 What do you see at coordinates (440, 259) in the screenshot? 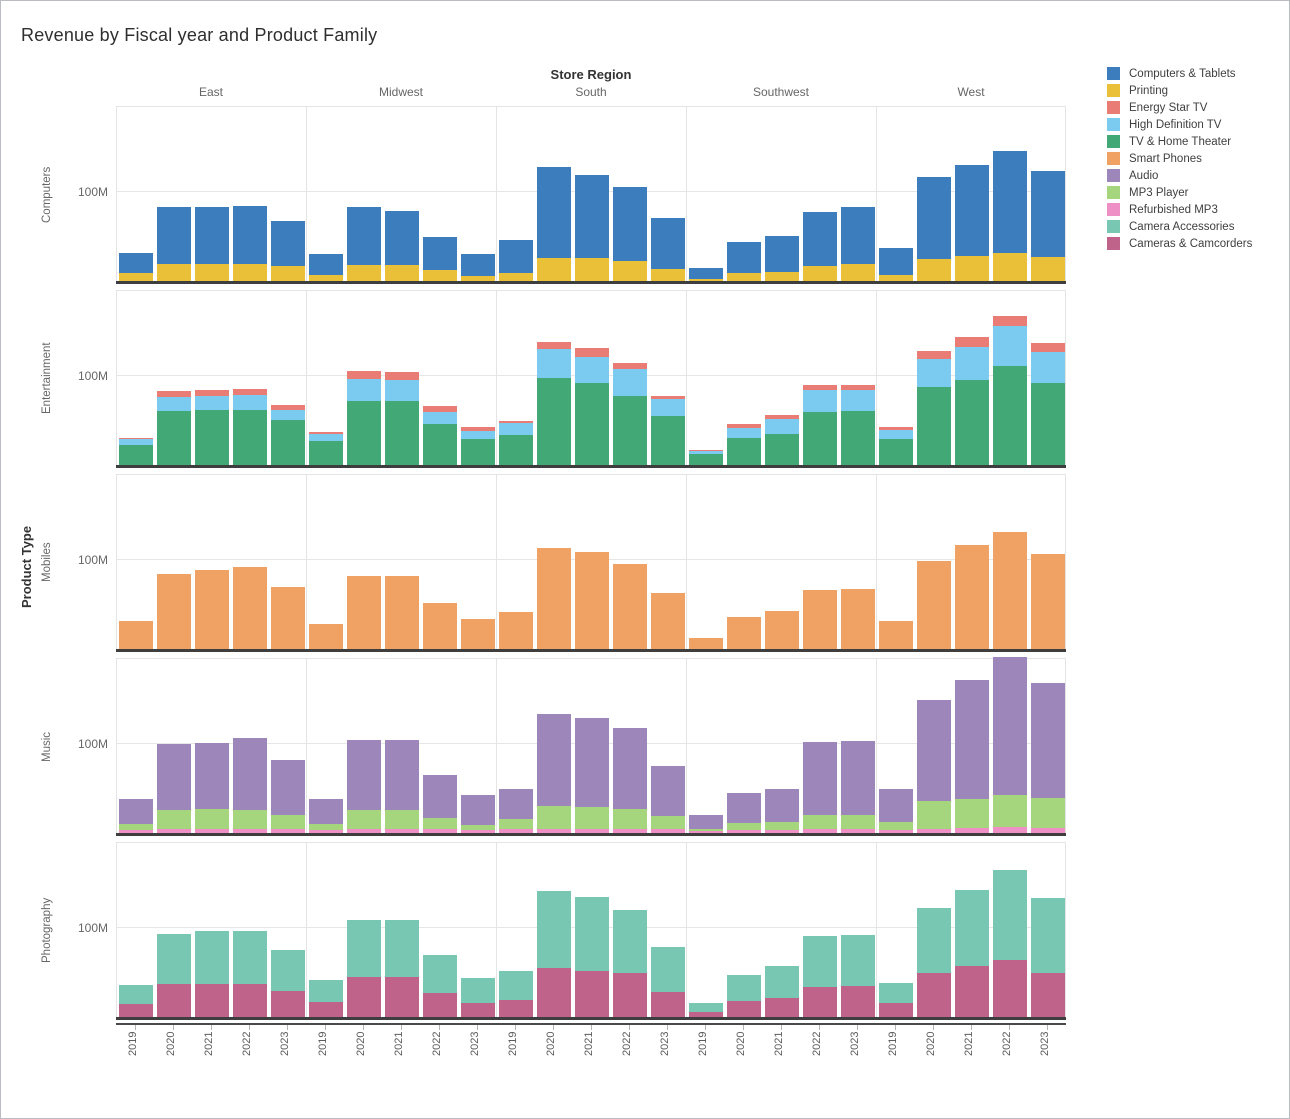
I see `bar-computers-midwest-2022` at bounding box center [440, 259].